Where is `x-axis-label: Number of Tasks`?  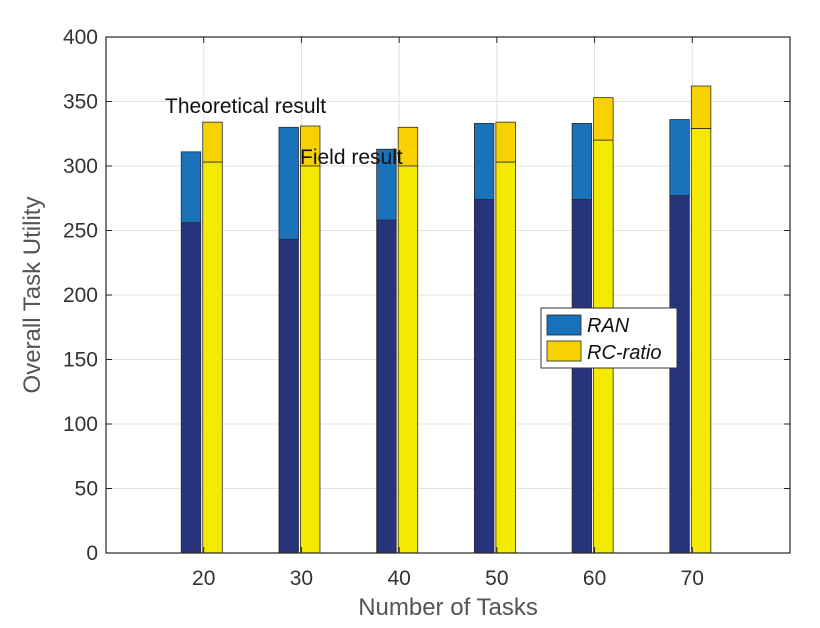
x-axis-label: Number of Tasks is located at coordinates (448, 607).